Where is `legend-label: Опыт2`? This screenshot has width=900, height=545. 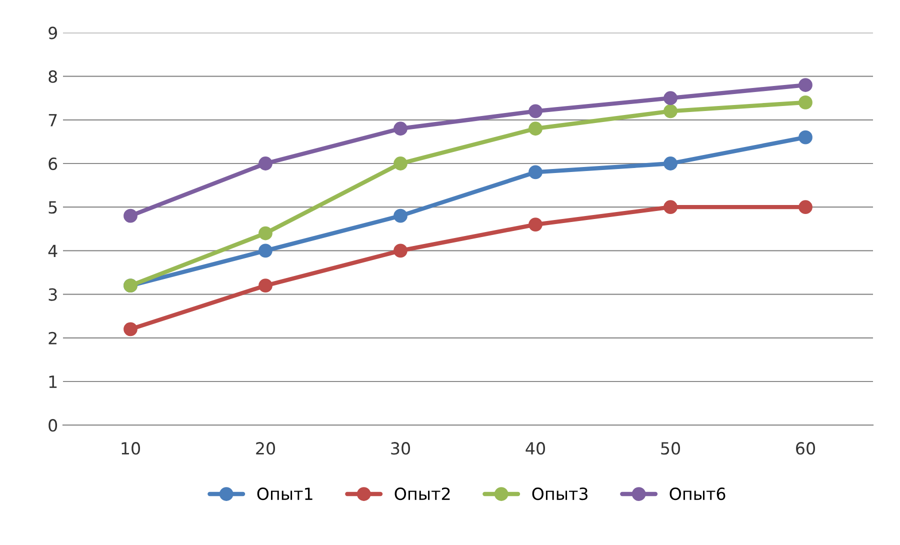
legend-label: Опыт2 is located at coordinates (422, 493).